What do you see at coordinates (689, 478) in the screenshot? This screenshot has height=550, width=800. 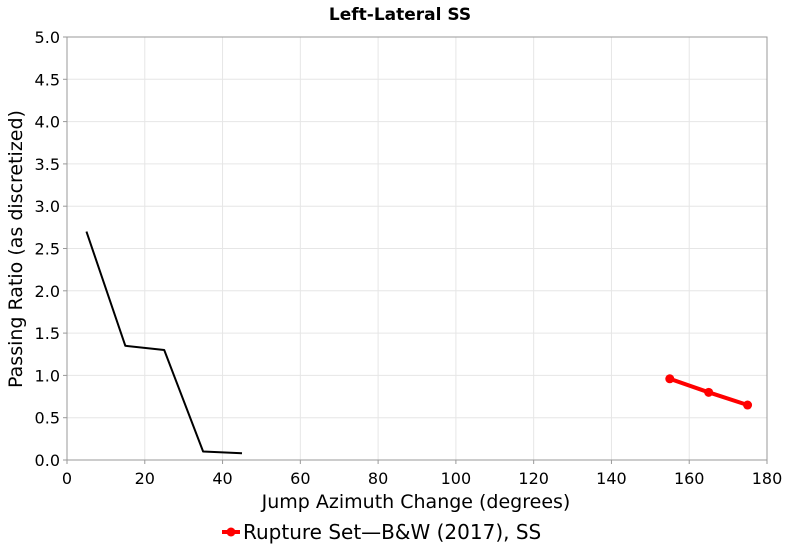 I see `x-tick-label: 160` at bounding box center [689, 478].